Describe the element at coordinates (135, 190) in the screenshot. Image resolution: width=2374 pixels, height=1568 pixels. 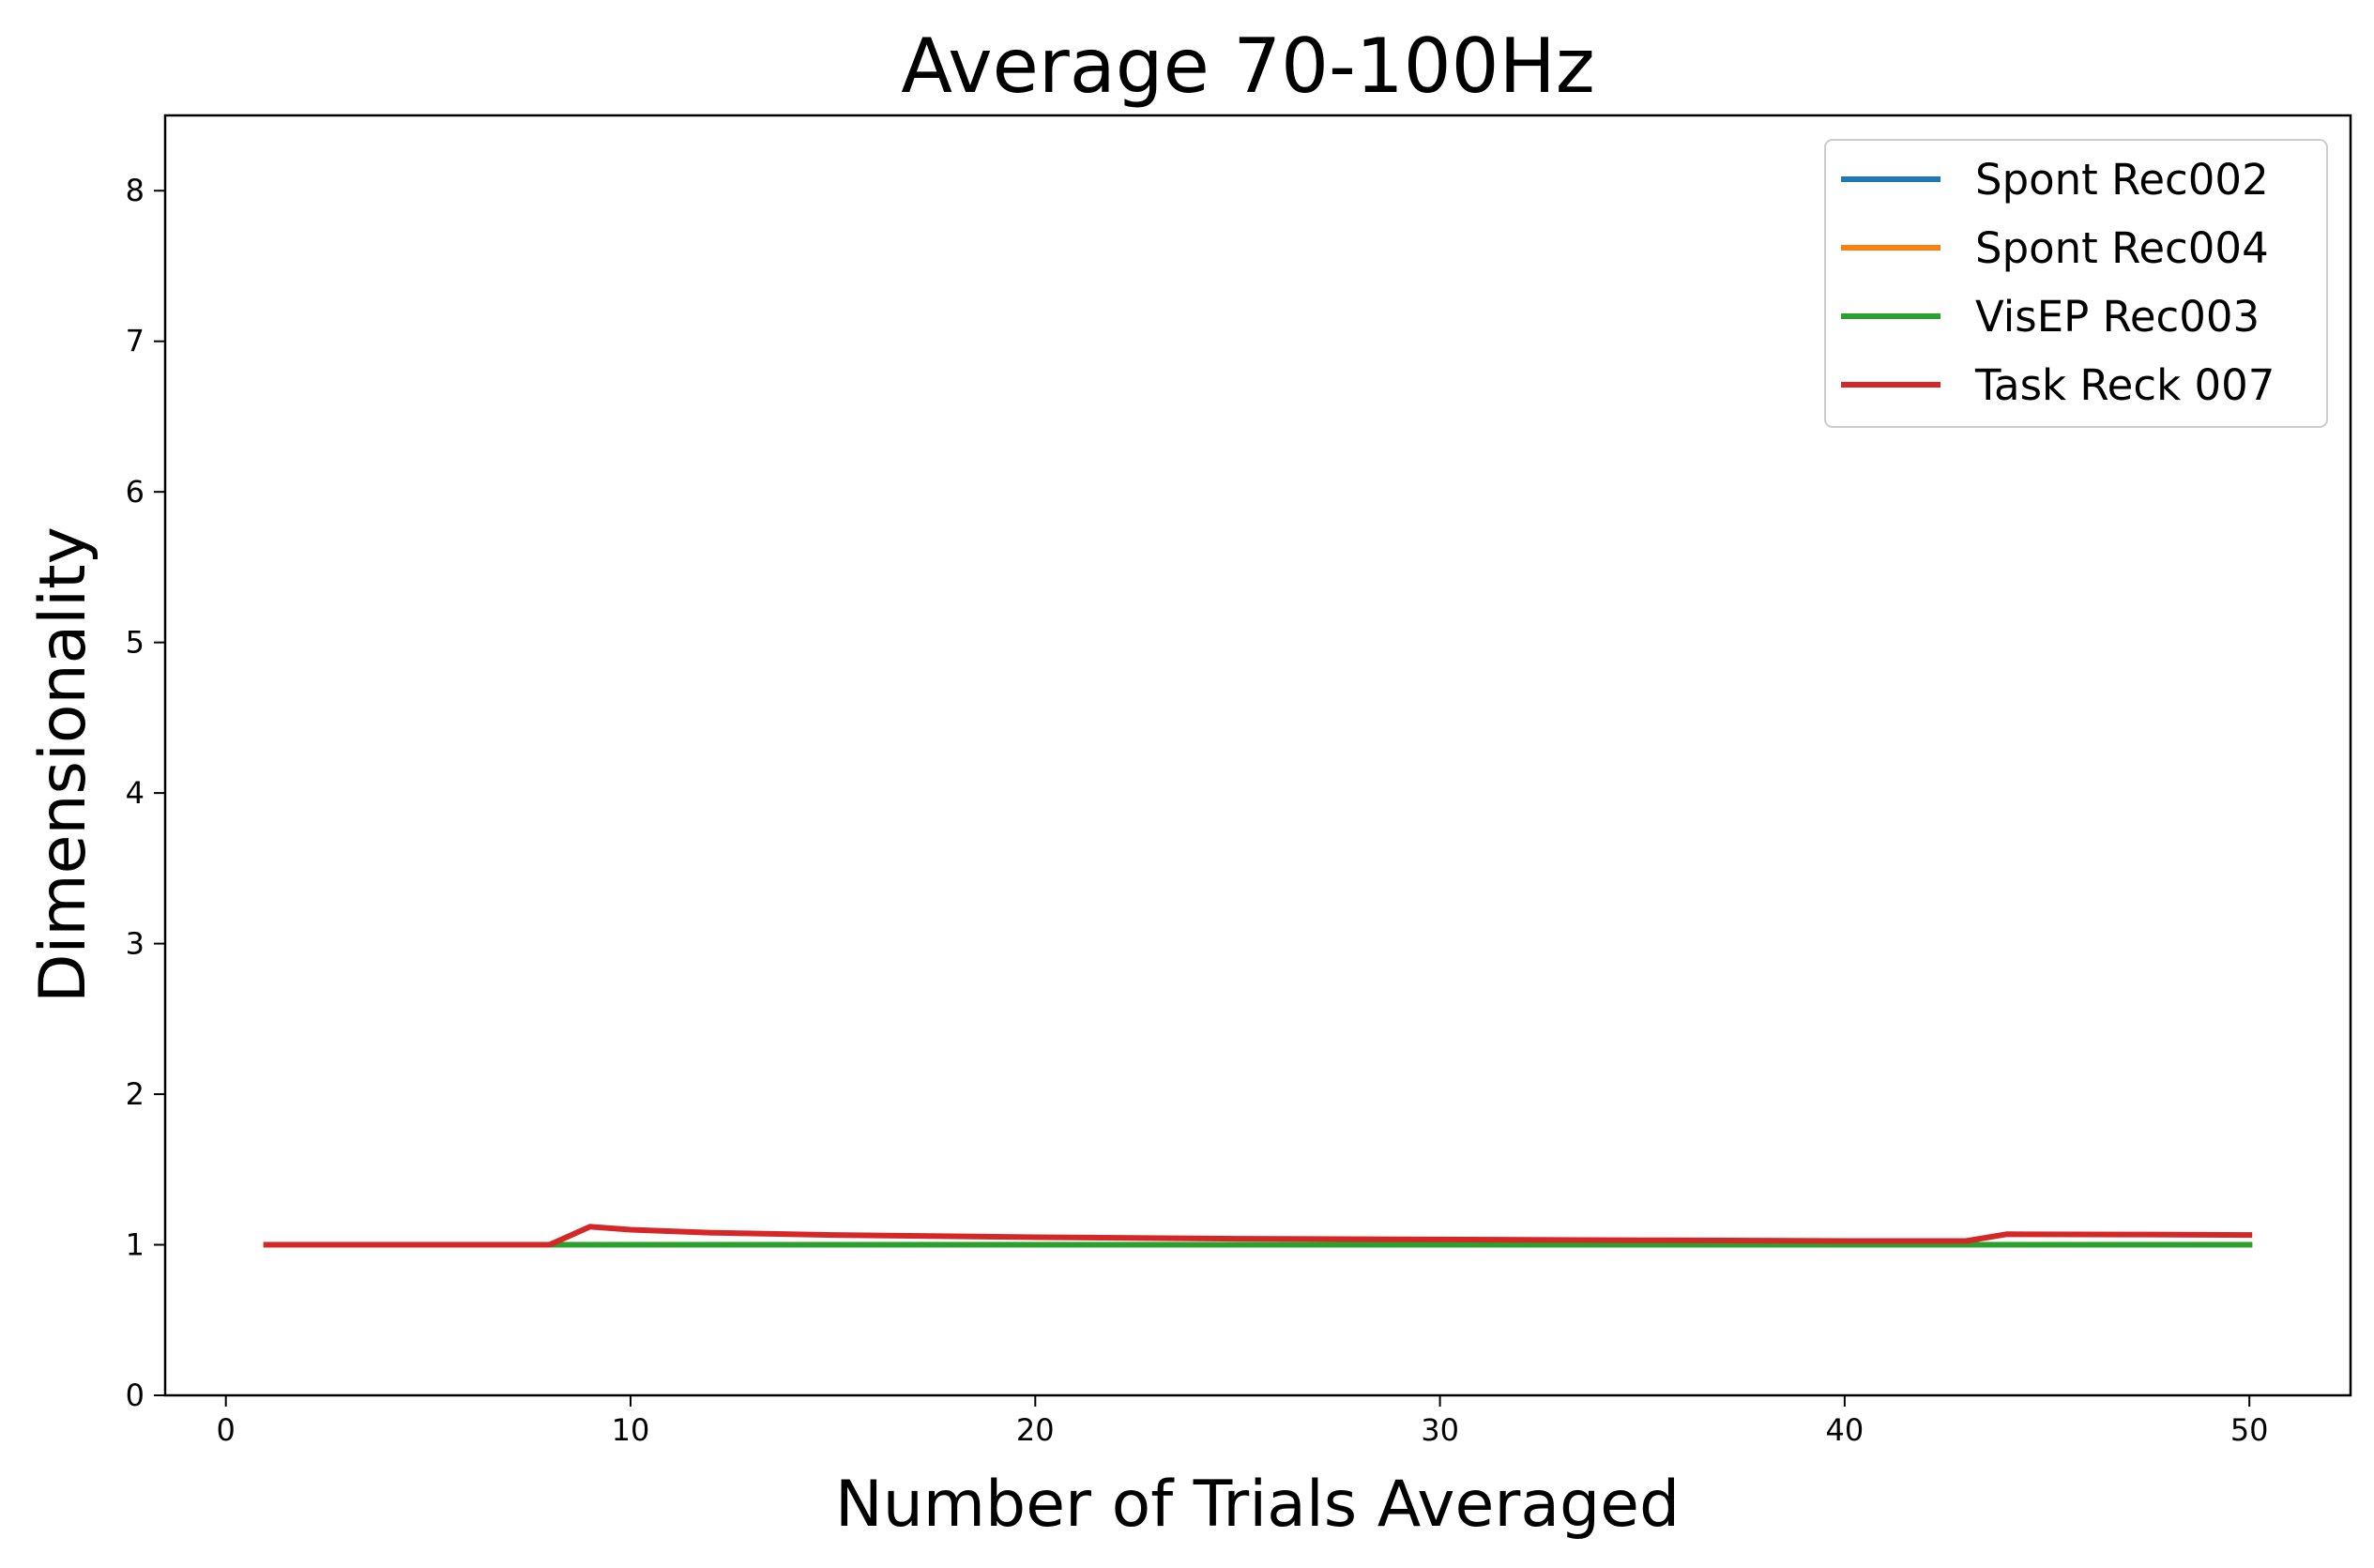
I see `y-tick-label: 8` at that location.